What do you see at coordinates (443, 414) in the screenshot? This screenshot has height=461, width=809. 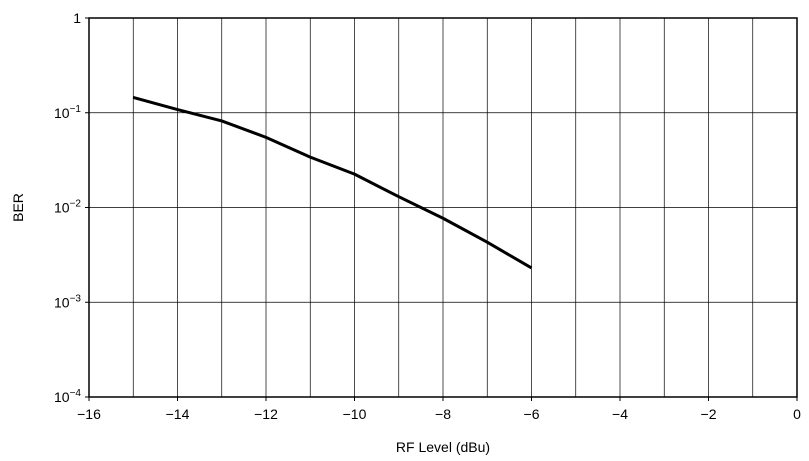 I see `x-tick-label: −8` at bounding box center [443, 414].